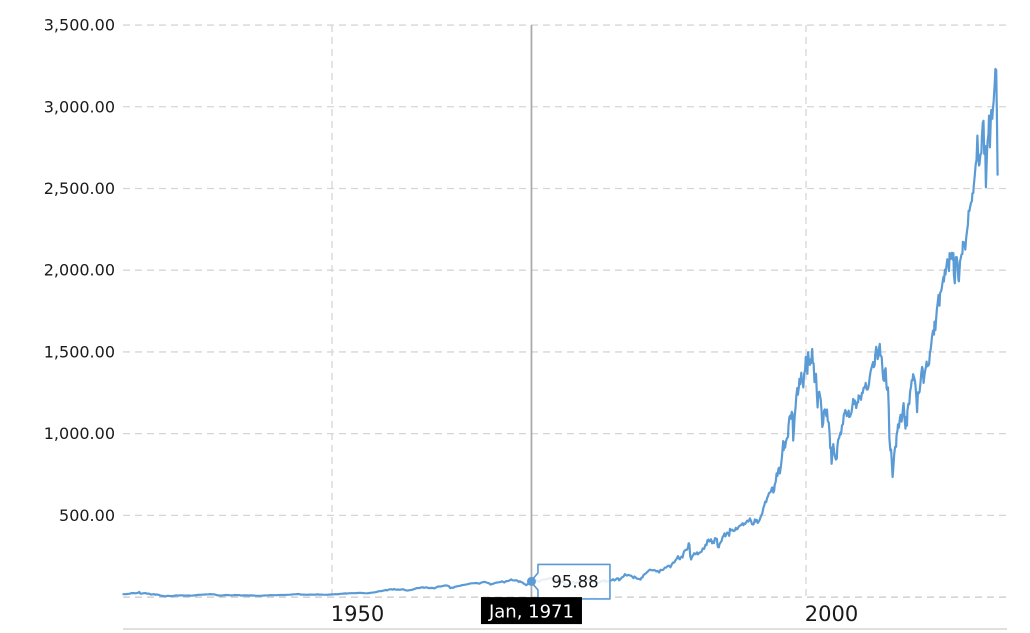  I want to click on y-axis-tick-label: 500.00, so click(87, 515).